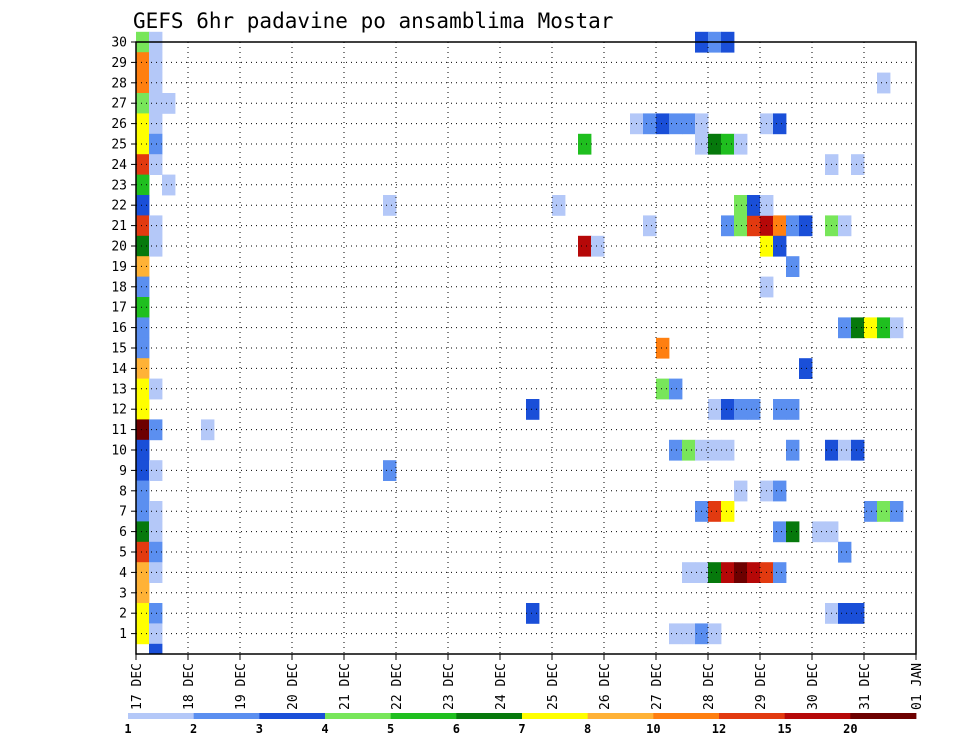  What do you see at coordinates (657, 686) in the screenshot?
I see `x-tick-label: 27 DEC` at bounding box center [657, 686].